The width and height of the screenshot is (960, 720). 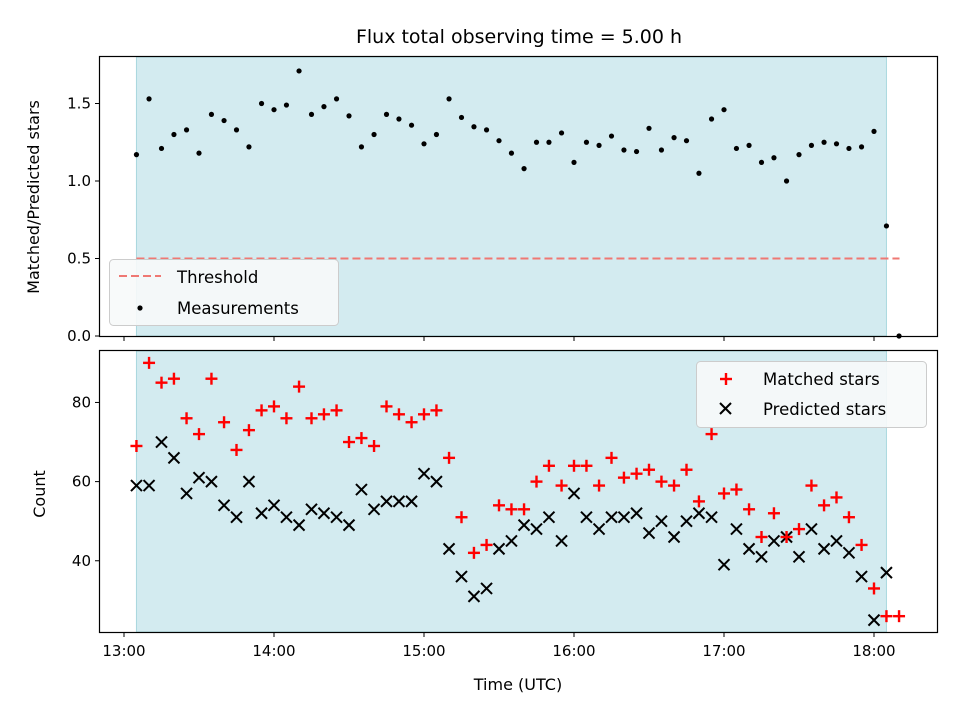 I want to click on legend-measurements-swatch, so click(x=140, y=308).